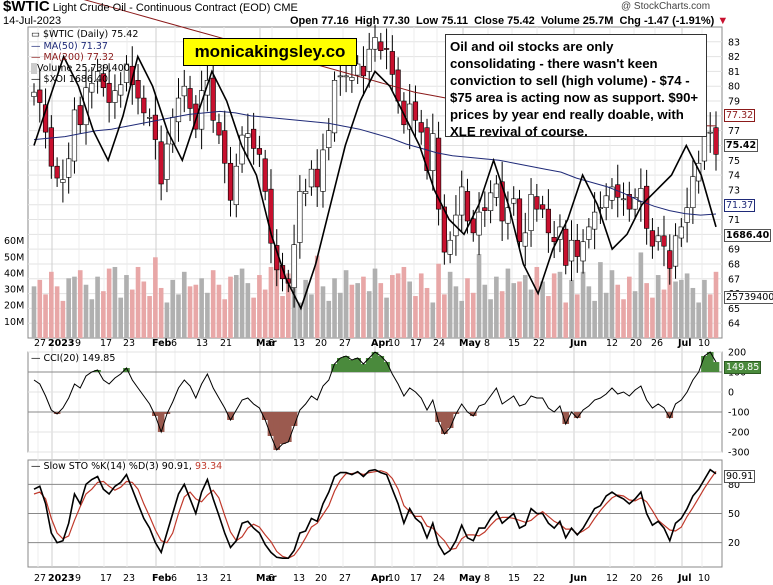 The image size is (773, 585). Describe the element at coordinates (78, 343) in the screenshot. I see `x-tick-label: 9` at that location.